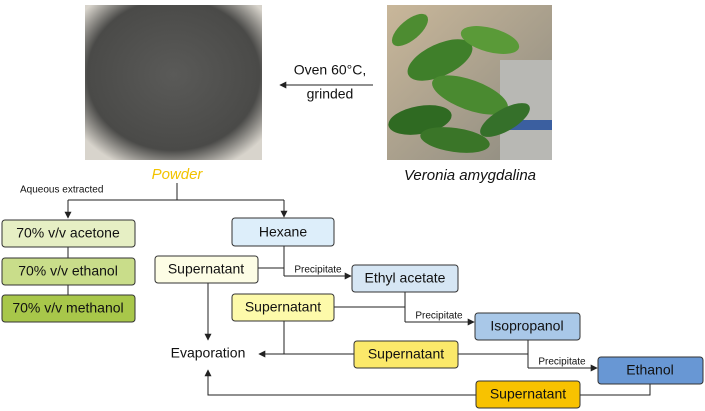 Image resolution: width=705 pixels, height=411 pixels. Describe the element at coordinates (178, 174) in the screenshot. I see `powder-caption: Powder` at that location.